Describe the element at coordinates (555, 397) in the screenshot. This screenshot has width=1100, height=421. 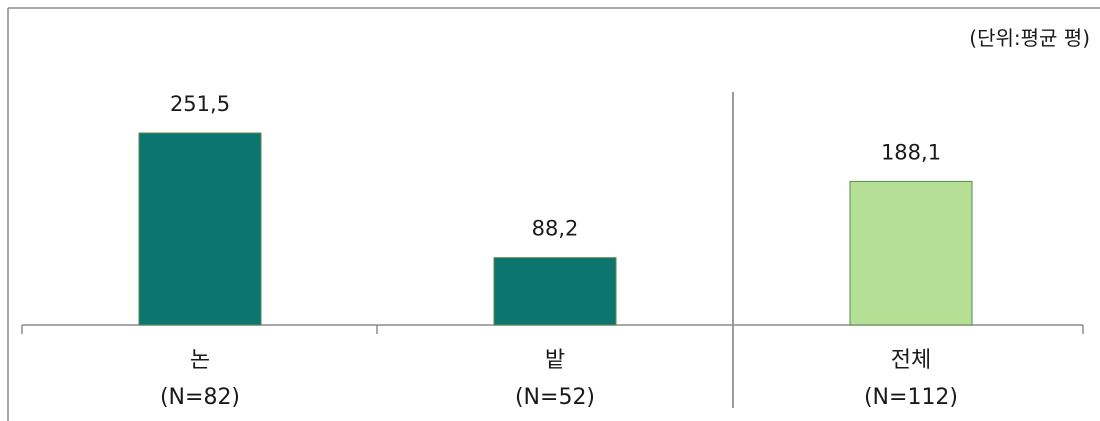
I see `sample-size-label: (N=52)` at that location.